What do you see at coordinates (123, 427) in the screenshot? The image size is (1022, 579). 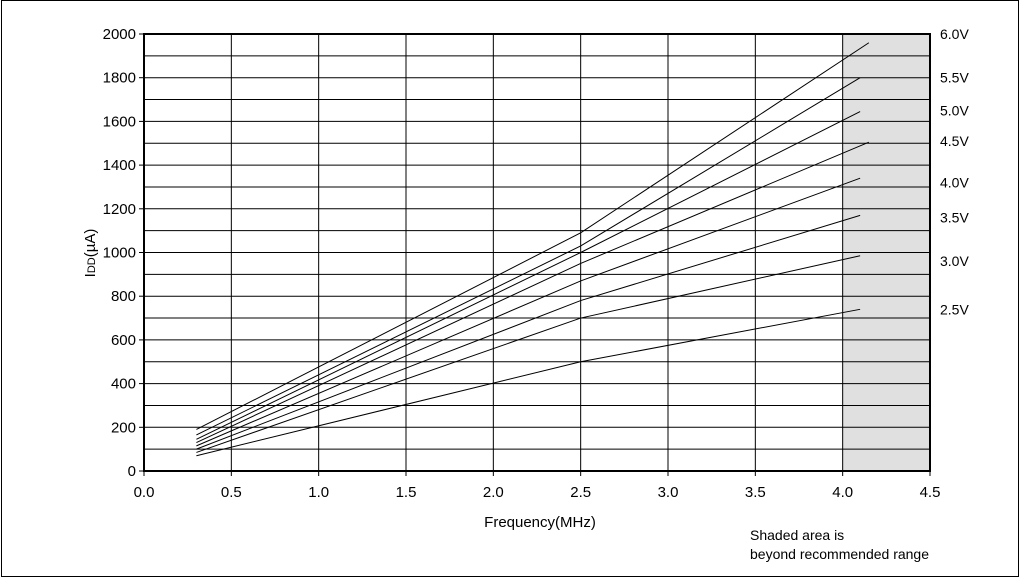 I see `y-tick-label: 200` at bounding box center [123, 427].